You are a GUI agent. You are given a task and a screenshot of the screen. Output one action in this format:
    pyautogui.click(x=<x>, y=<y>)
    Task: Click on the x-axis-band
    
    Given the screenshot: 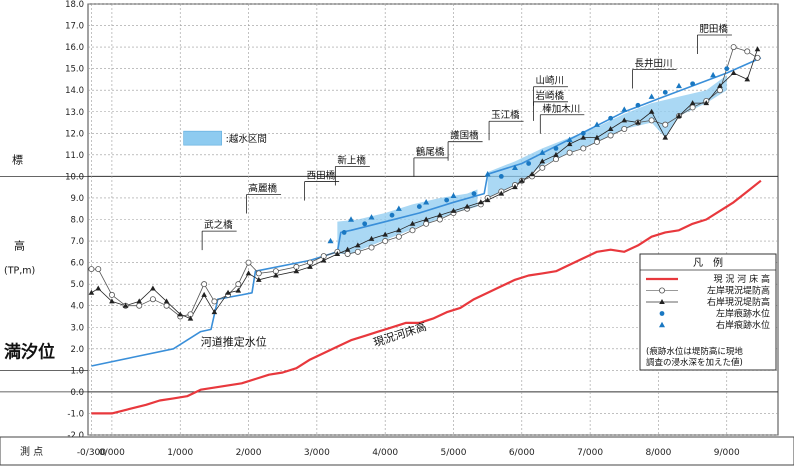 What is the action you would take?
    pyautogui.click(x=397, y=451)
    